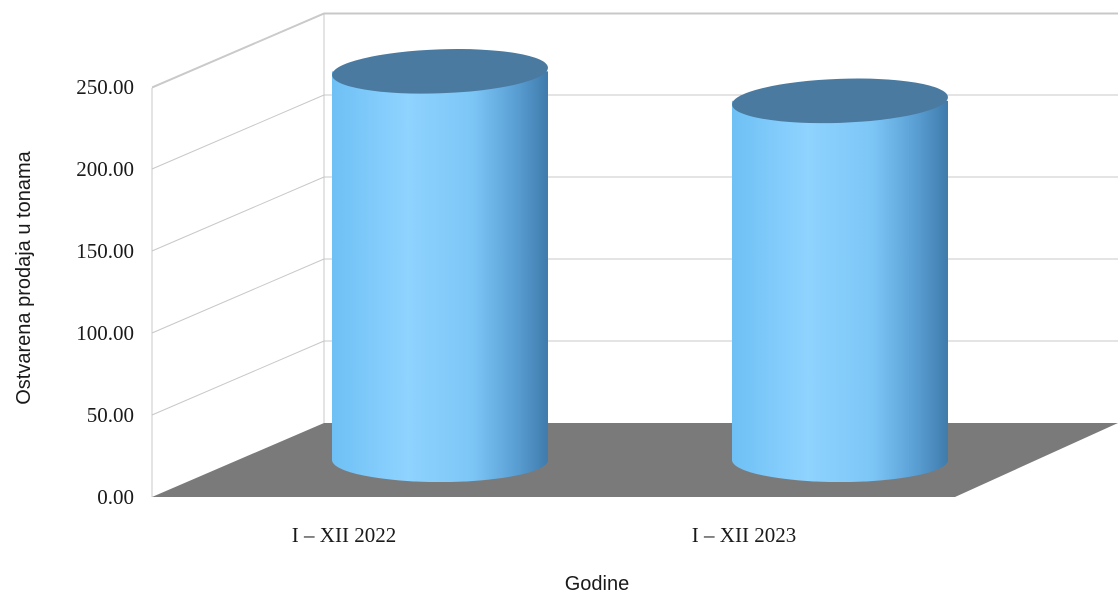 The height and width of the screenshot is (596, 1118). Describe the element at coordinates (344, 535) in the screenshot. I see `x-category-label: I – XII 2022` at that location.